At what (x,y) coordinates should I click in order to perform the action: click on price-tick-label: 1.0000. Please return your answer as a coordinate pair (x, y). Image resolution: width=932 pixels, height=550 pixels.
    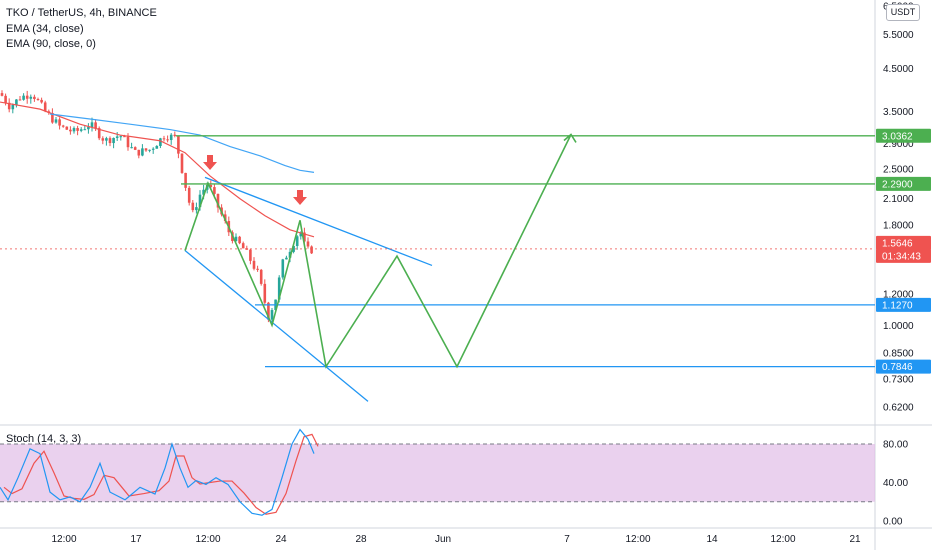
    Looking at the image, I should click on (898, 326).